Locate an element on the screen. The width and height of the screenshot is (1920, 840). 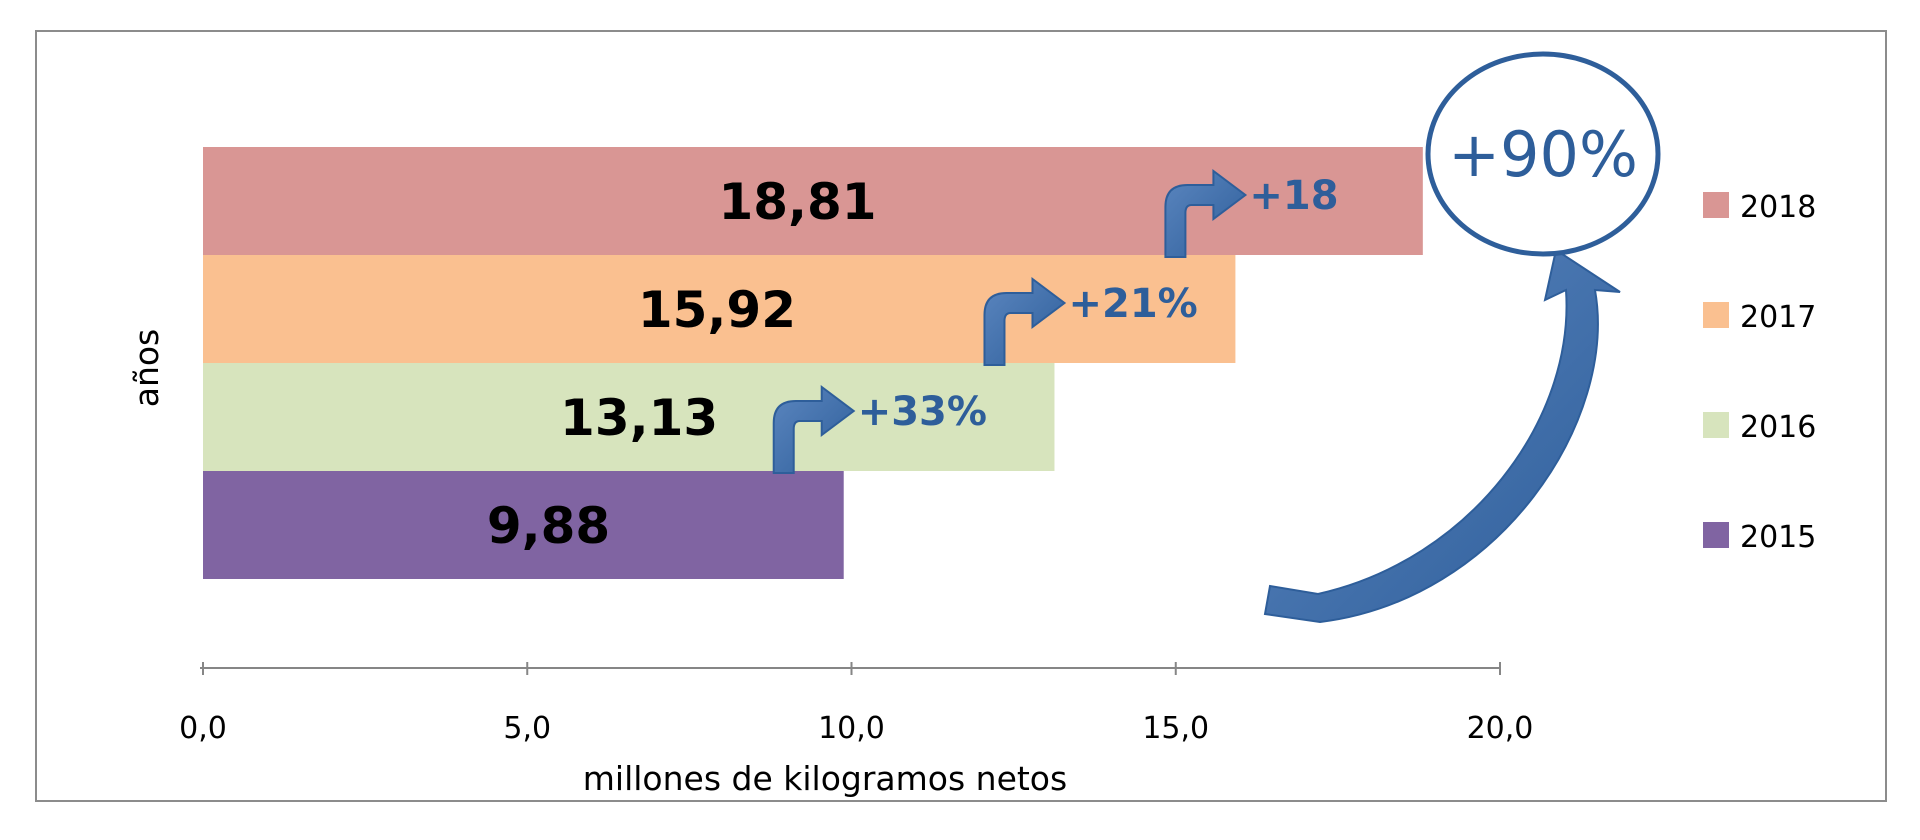
bar-label-2016: 13,13 is located at coordinates (639, 418).